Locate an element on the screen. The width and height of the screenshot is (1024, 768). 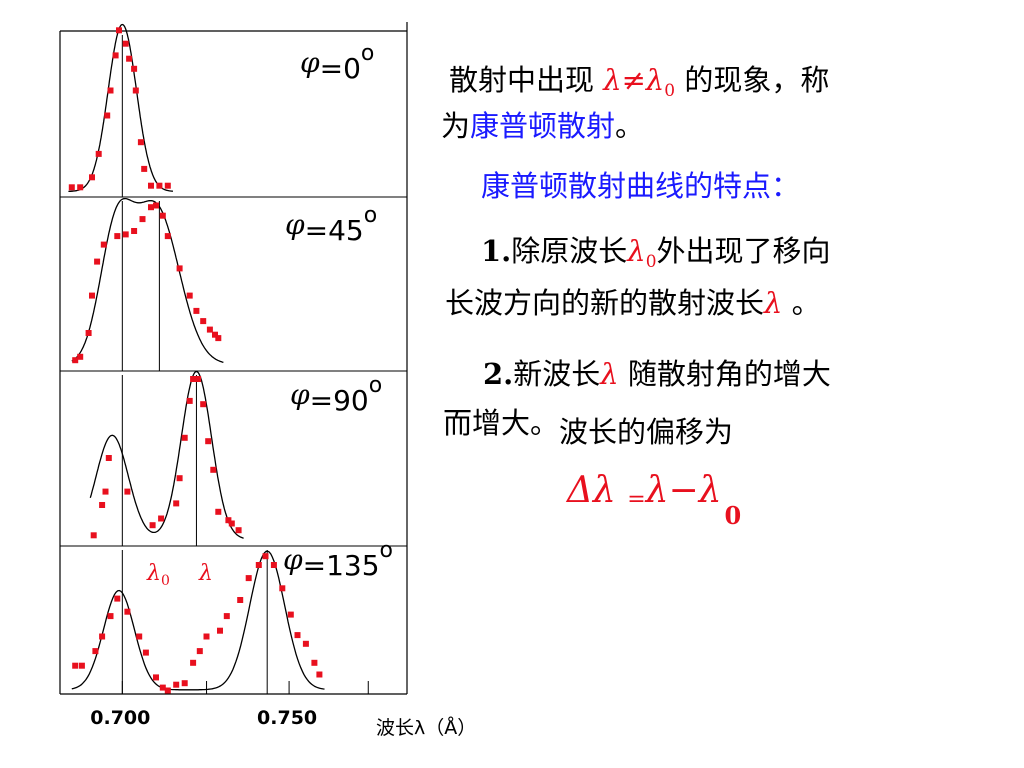
panel-label-3: φ=135o is located at coordinates (338, 560).